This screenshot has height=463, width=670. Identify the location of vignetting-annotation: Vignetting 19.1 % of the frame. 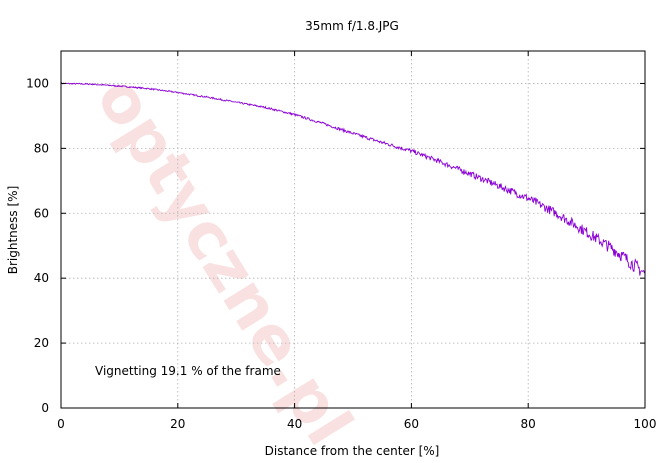
(188, 371).